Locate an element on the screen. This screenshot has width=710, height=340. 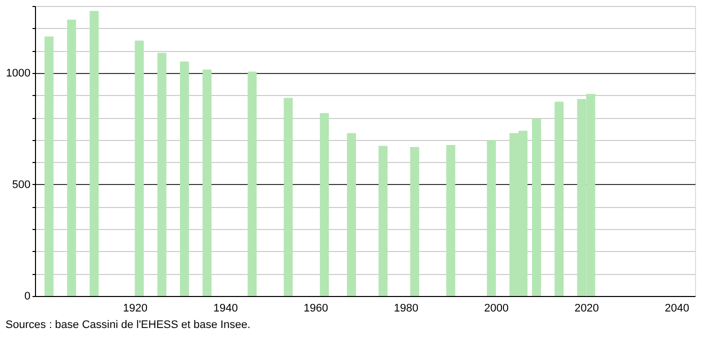
x-tick-label: 2040 is located at coordinates (677, 308).